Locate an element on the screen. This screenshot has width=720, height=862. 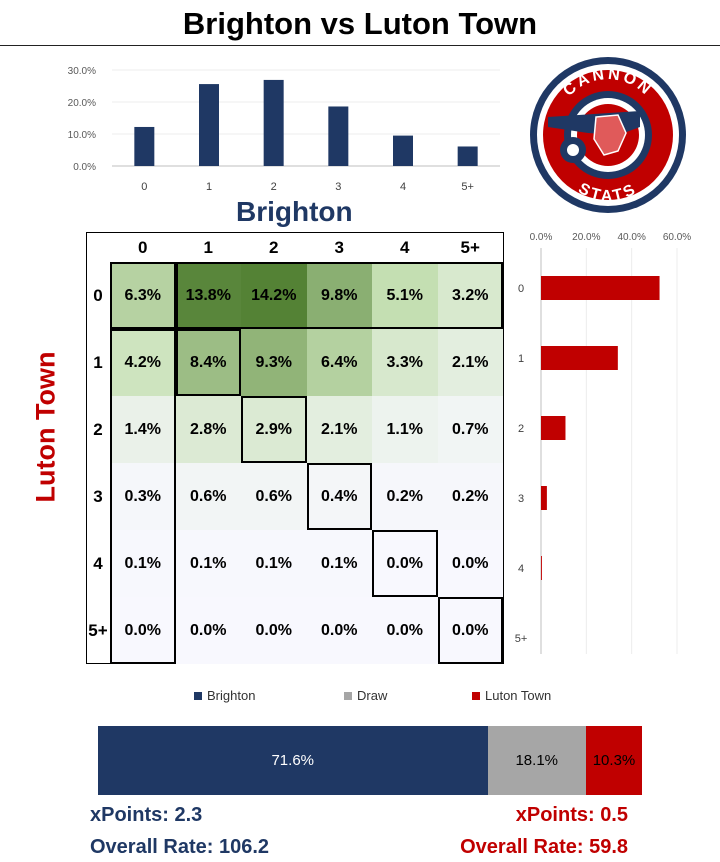
home-xpoints: xPoints: 2.3 is located at coordinates (146, 815).